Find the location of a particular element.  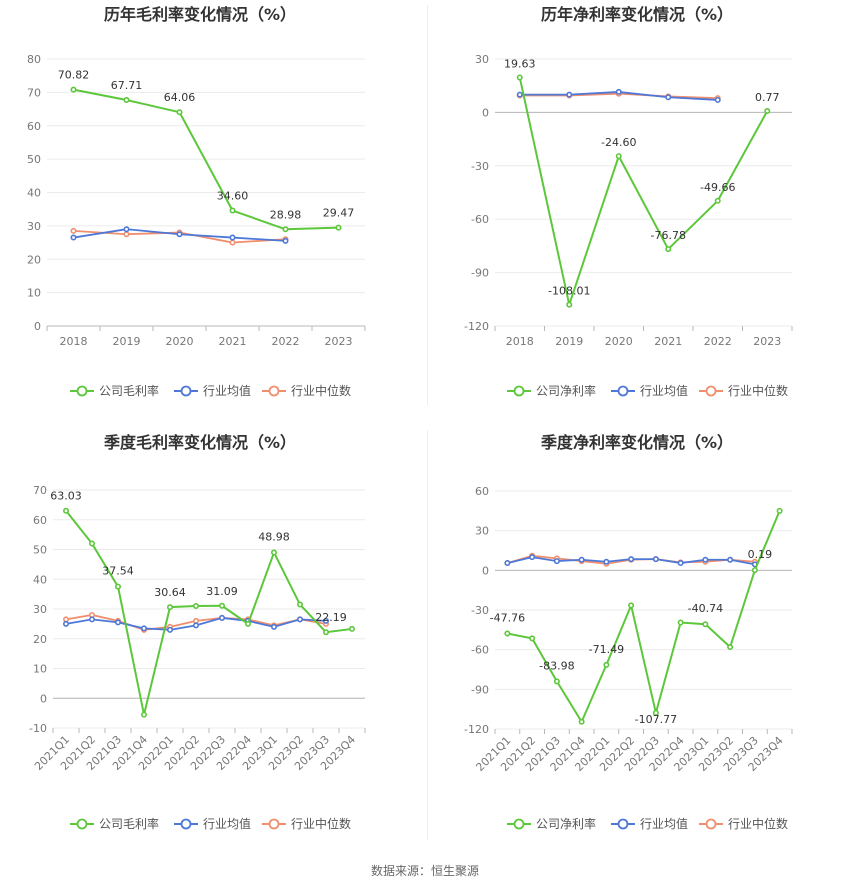

y-tick-label: -90 is located at coordinates (480, 273).